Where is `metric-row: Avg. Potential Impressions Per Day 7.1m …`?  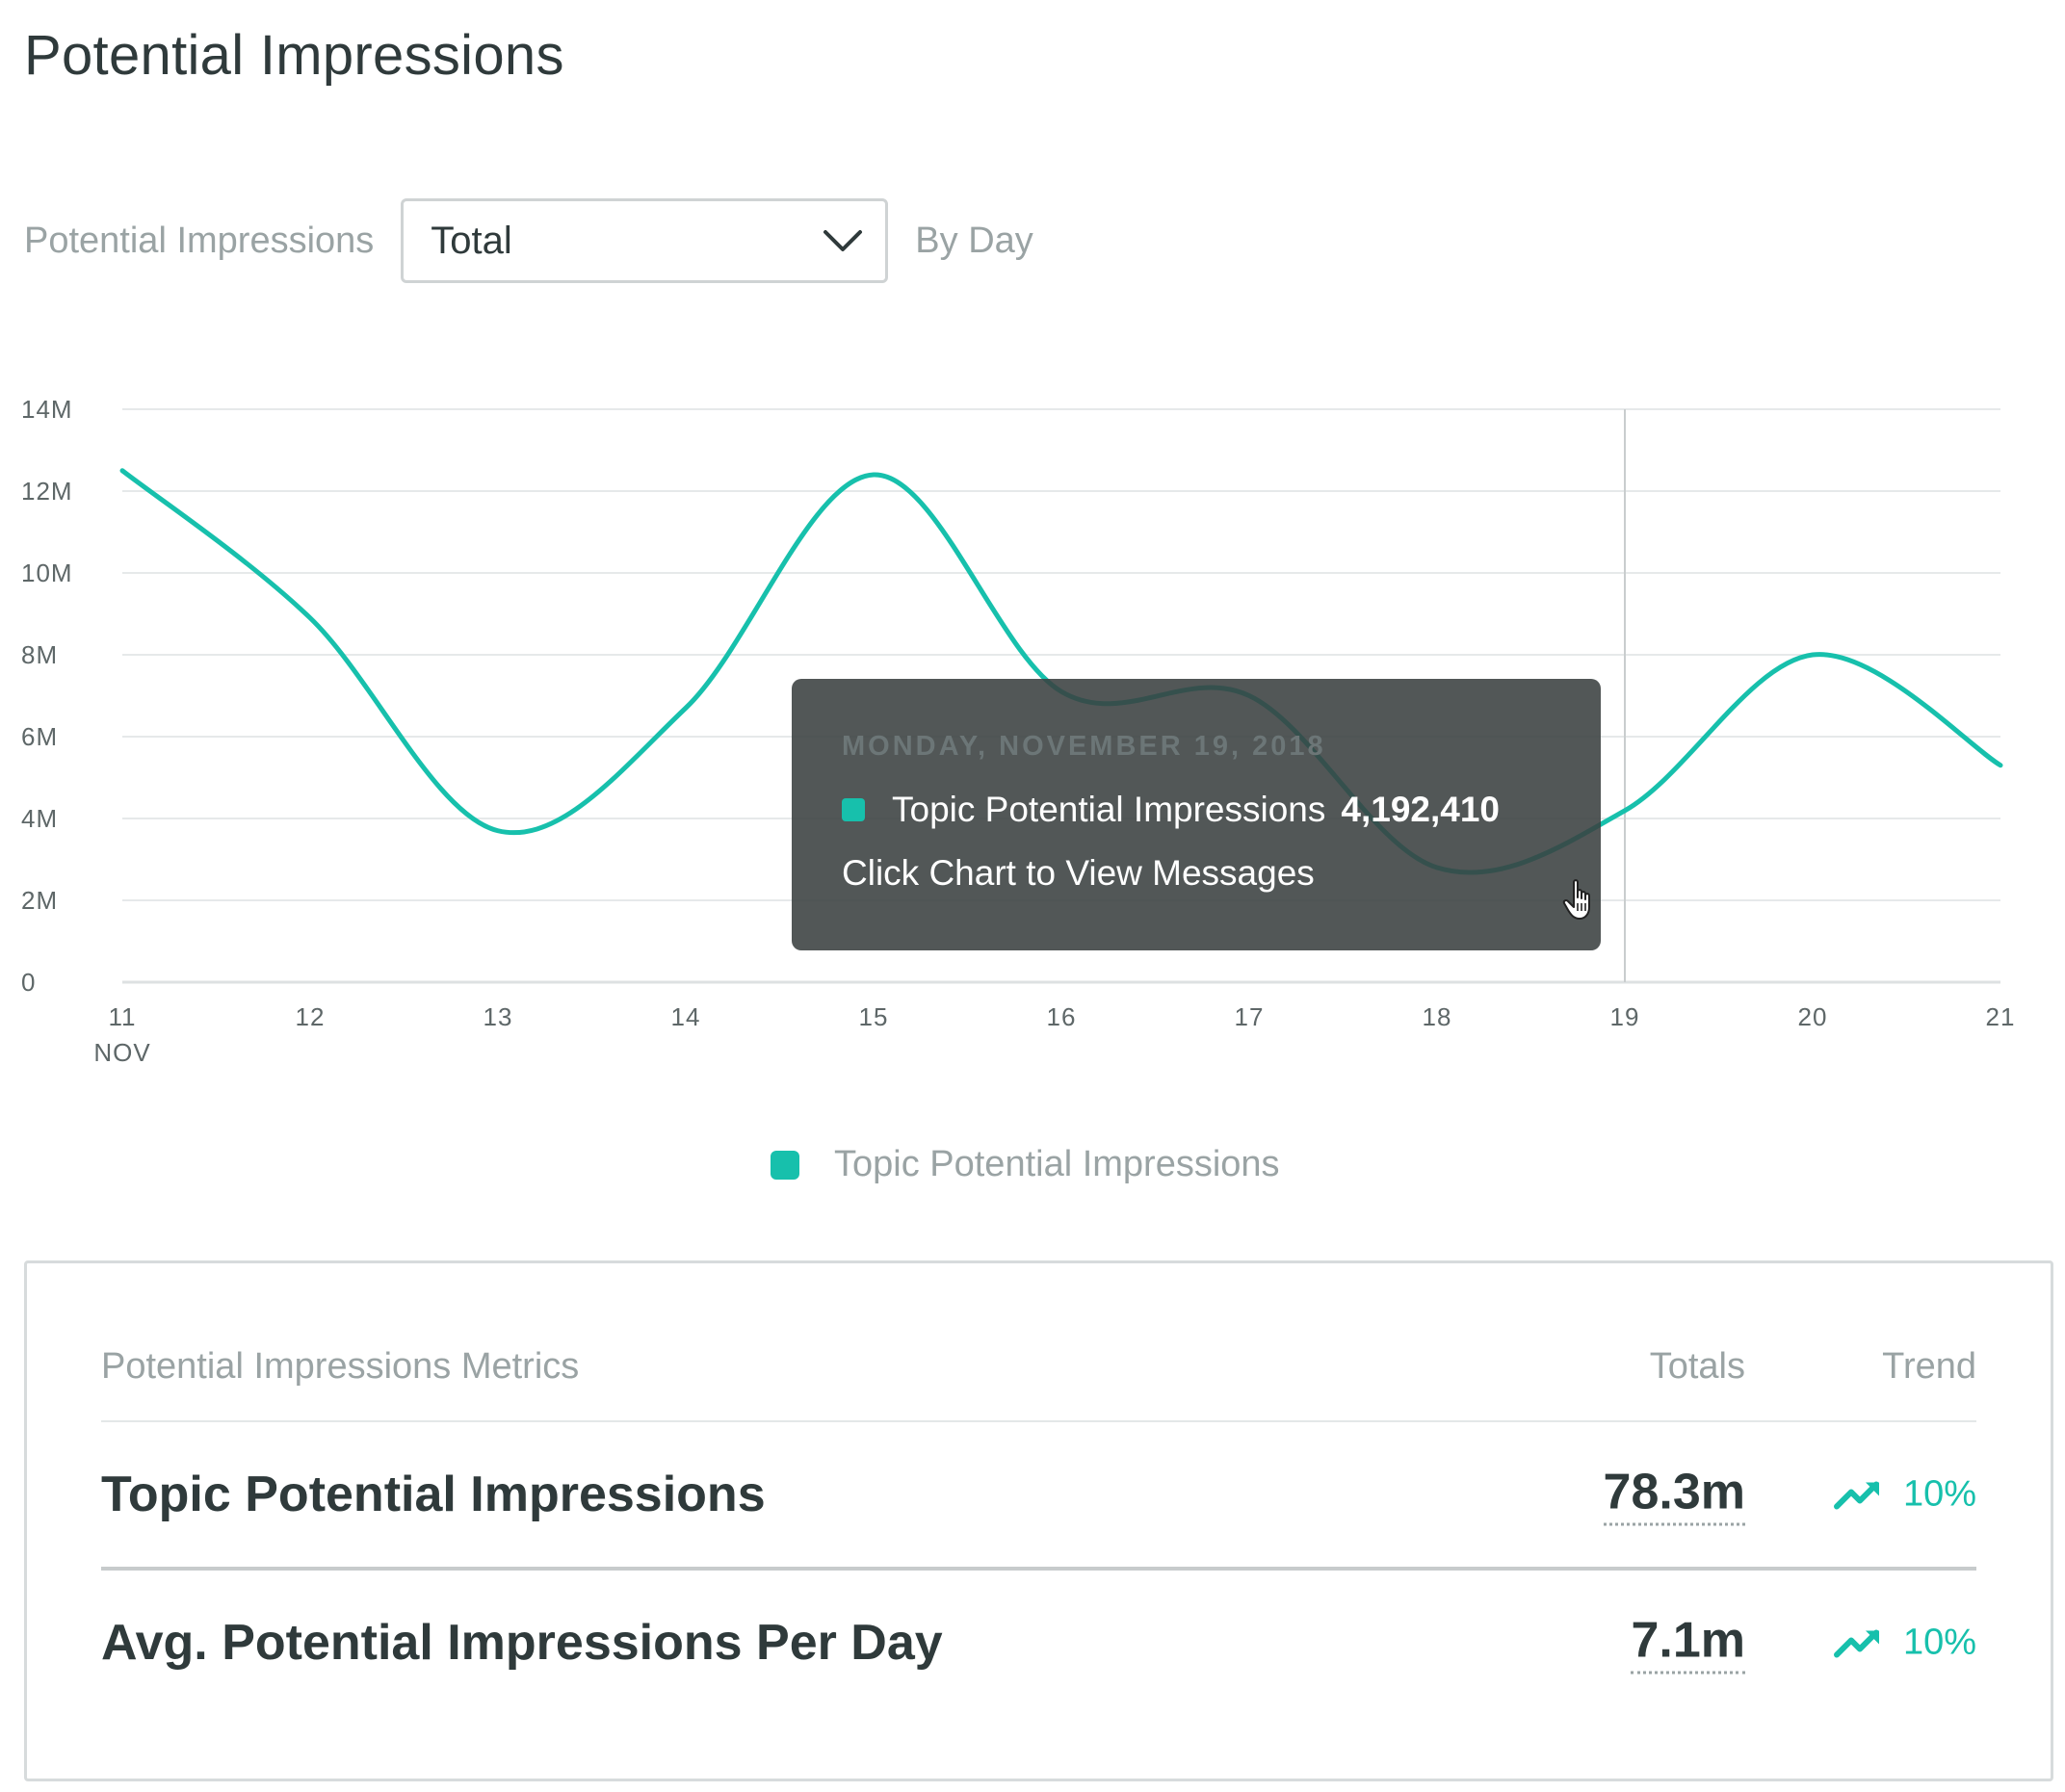
metric-row: Avg. Potential Impressions Per Day 7.1m … is located at coordinates (1038, 1643).